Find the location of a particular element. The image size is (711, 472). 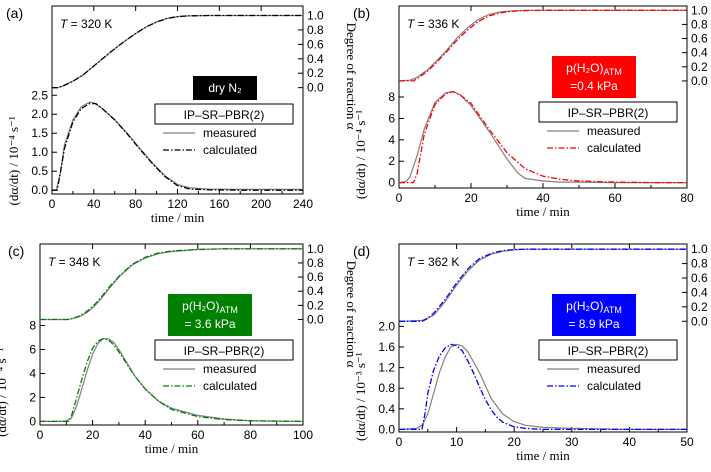

x-tick-label: 200 is located at coordinates (261, 204).